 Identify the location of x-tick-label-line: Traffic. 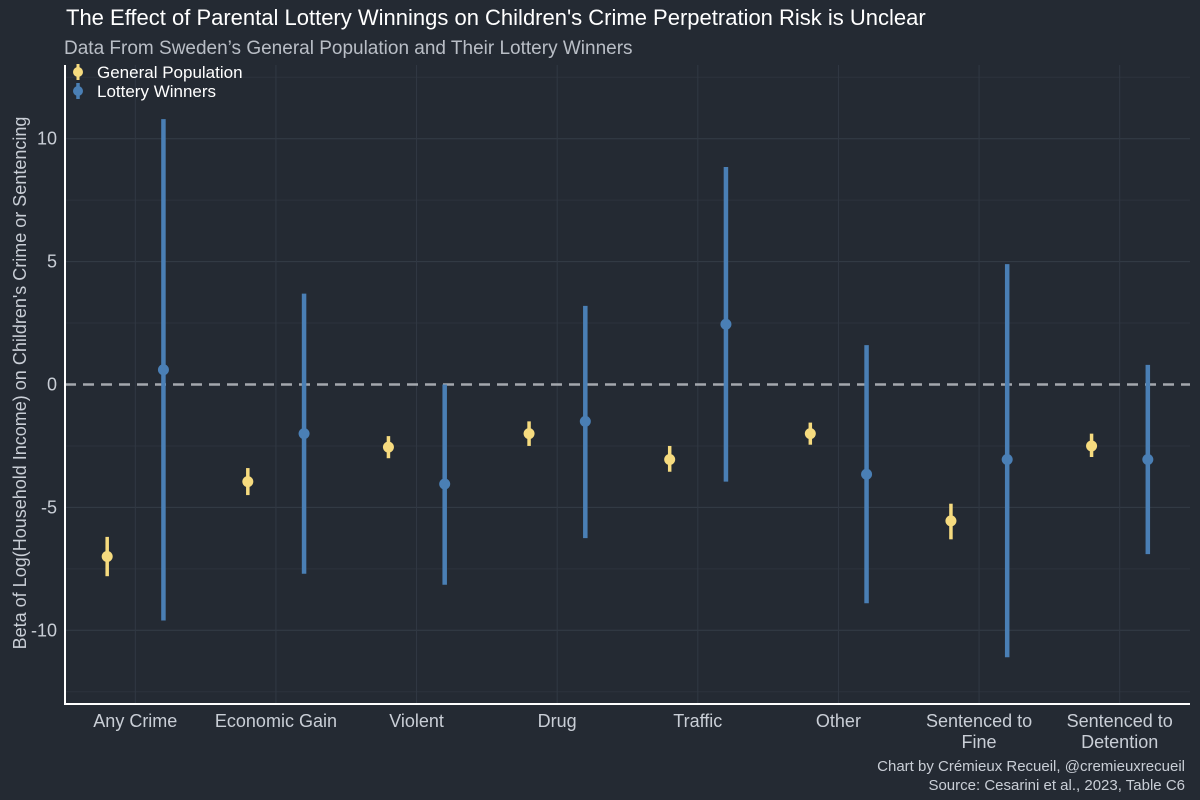
(697, 721).